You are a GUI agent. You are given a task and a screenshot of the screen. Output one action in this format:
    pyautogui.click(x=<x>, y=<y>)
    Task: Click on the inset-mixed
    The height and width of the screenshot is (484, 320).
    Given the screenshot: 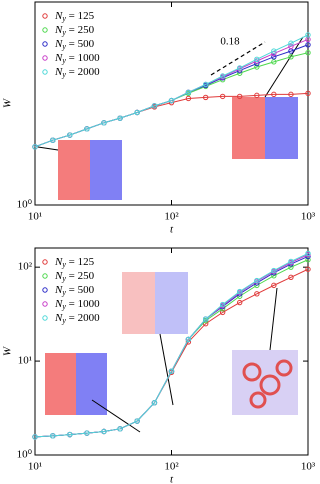 What is the action you would take?
    pyautogui.click(x=265, y=382)
    